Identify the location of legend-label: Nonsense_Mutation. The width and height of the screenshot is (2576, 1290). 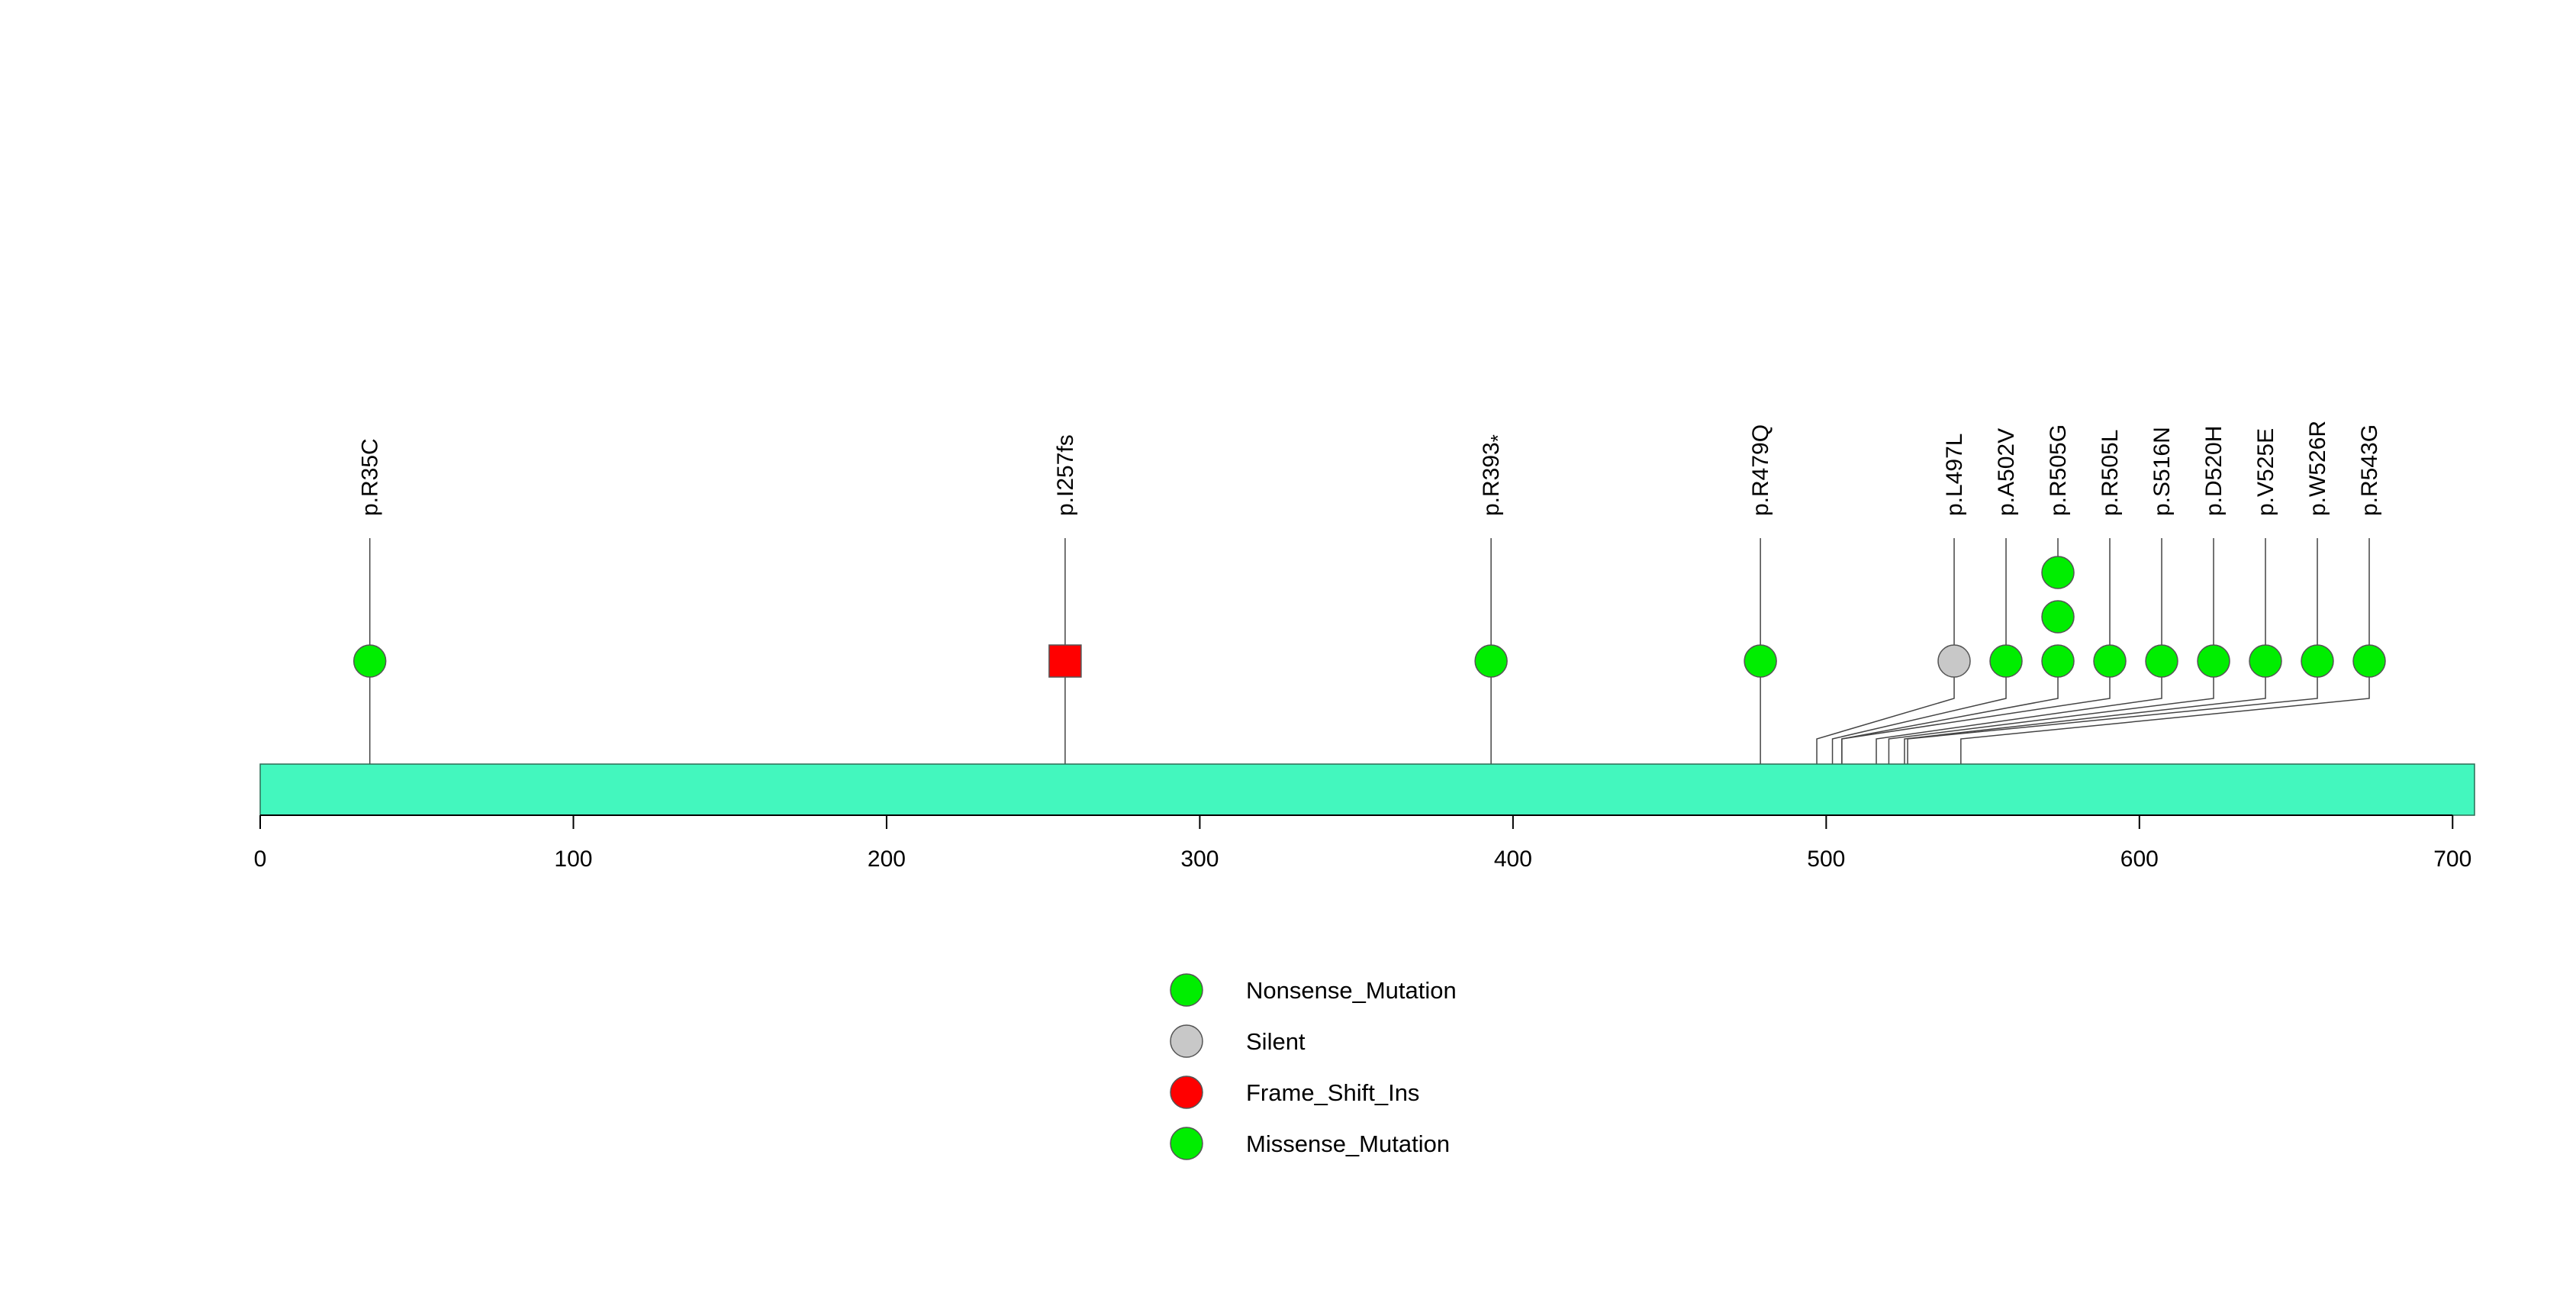
(1351, 991).